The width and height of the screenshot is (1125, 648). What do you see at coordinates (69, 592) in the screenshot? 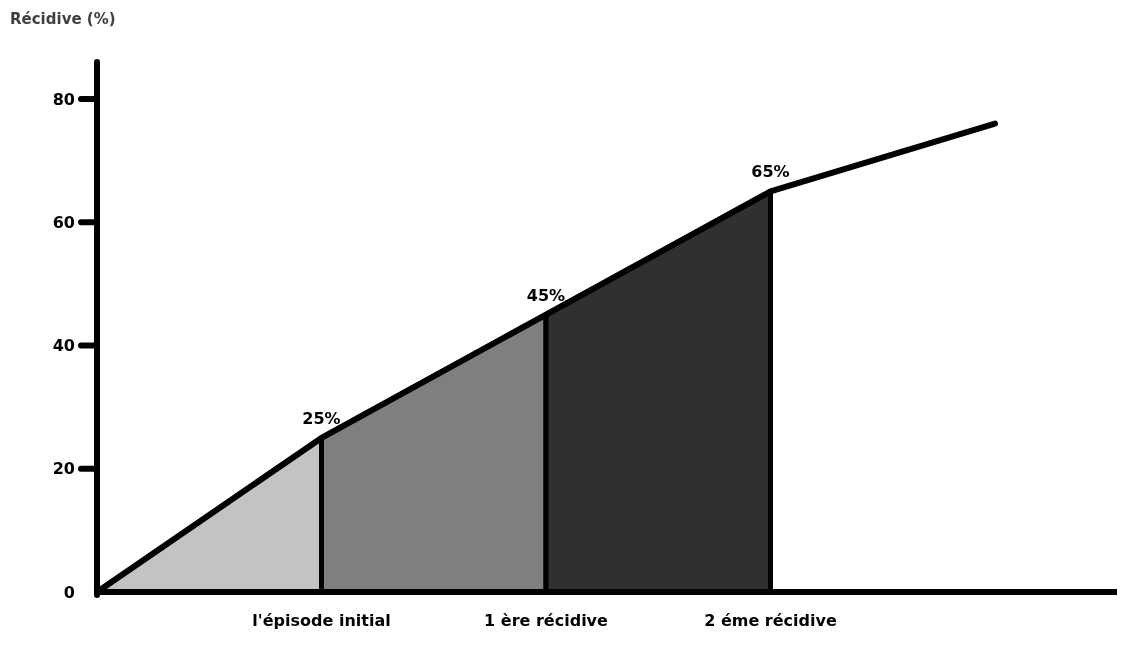
I see `y-tick-label: 0` at bounding box center [69, 592].